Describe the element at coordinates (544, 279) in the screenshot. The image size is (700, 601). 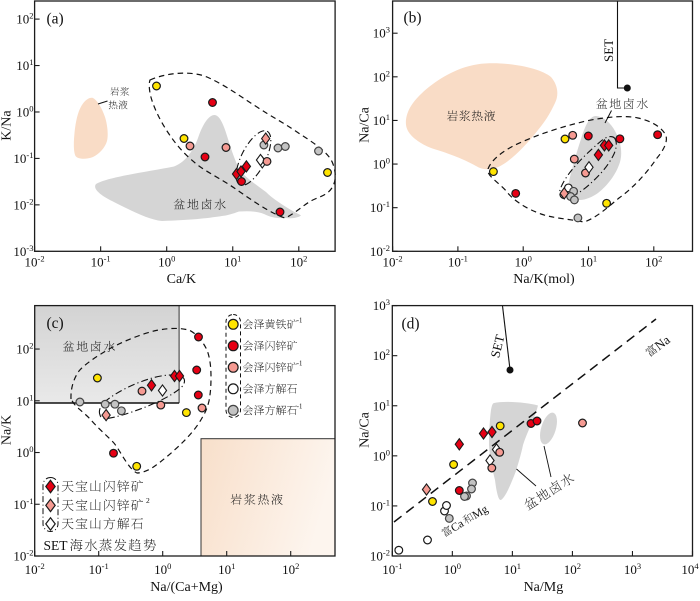
I see `svg-text: Na/K(mol)` at that location.